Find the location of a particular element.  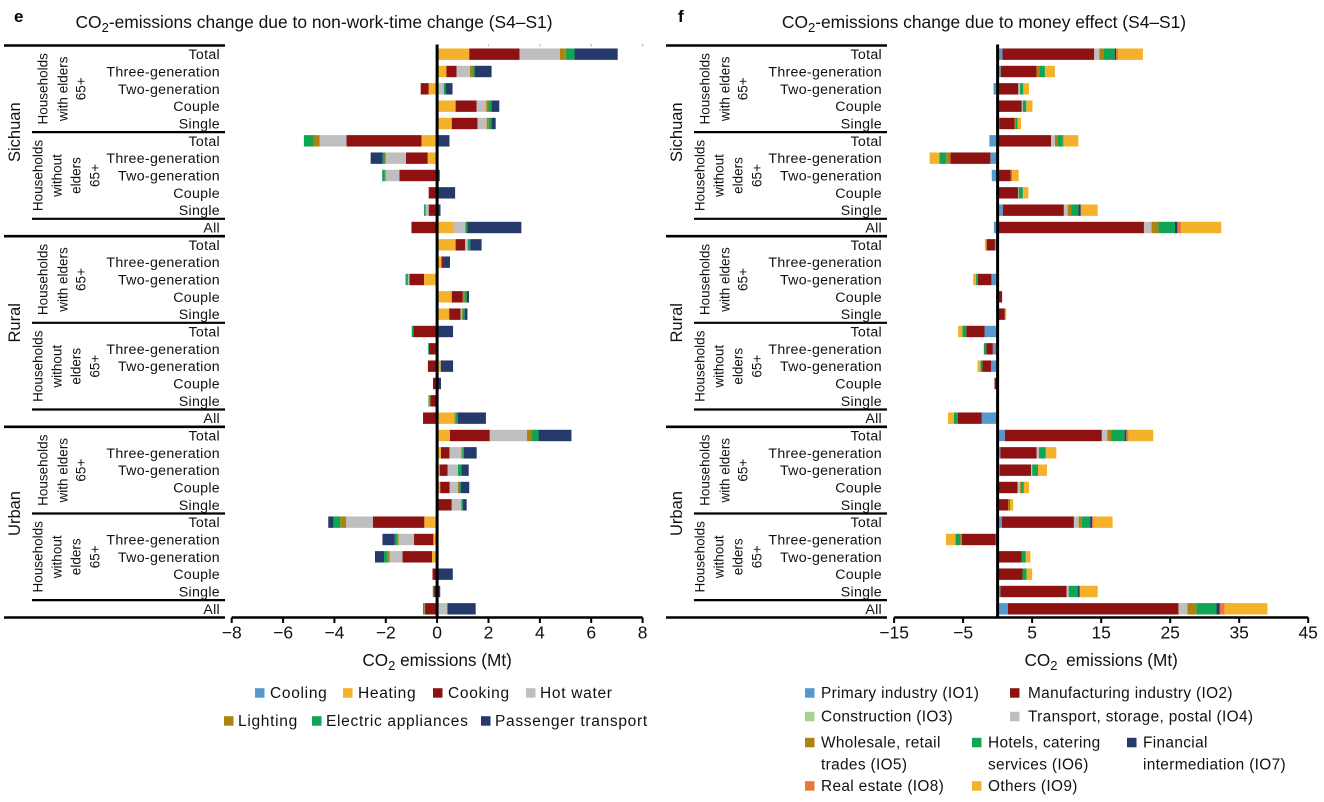

svg-text: −8 is located at coordinates (232, 633).